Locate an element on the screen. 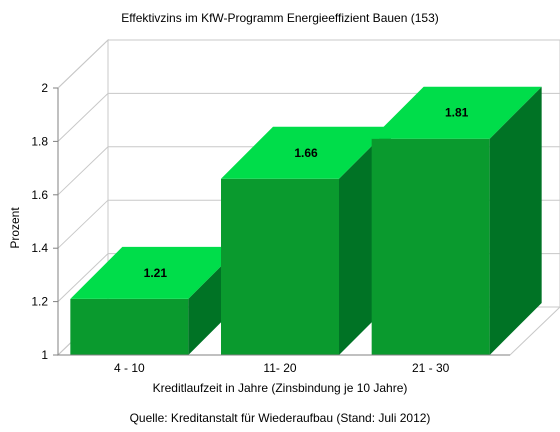 Image resolution: width=560 pixels, height=432 pixels. y-tick-label: 1 is located at coordinates (44, 355).